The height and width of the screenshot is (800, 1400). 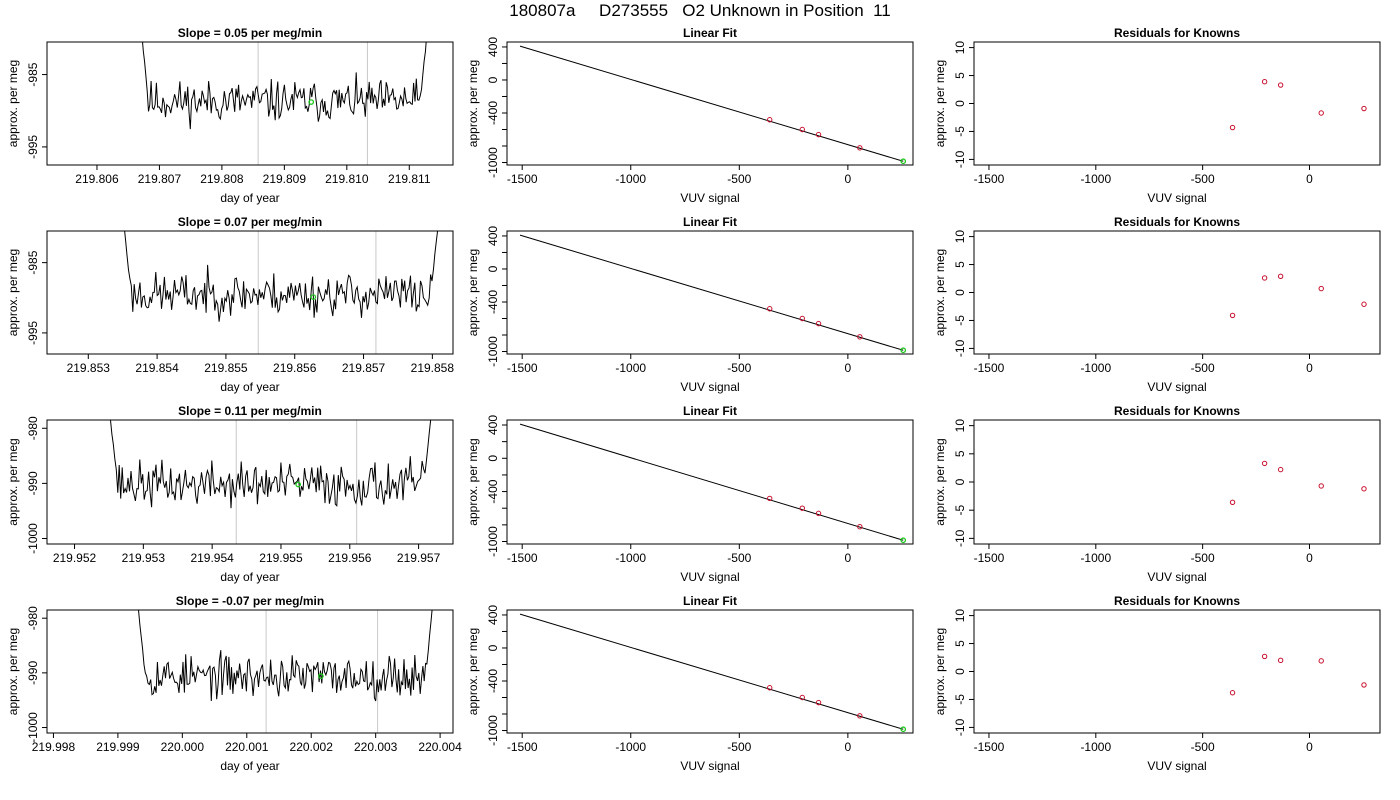 What do you see at coordinates (222, 179) in the screenshot?
I see `x-tick-label: 219.808` at bounding box center [222, 179].